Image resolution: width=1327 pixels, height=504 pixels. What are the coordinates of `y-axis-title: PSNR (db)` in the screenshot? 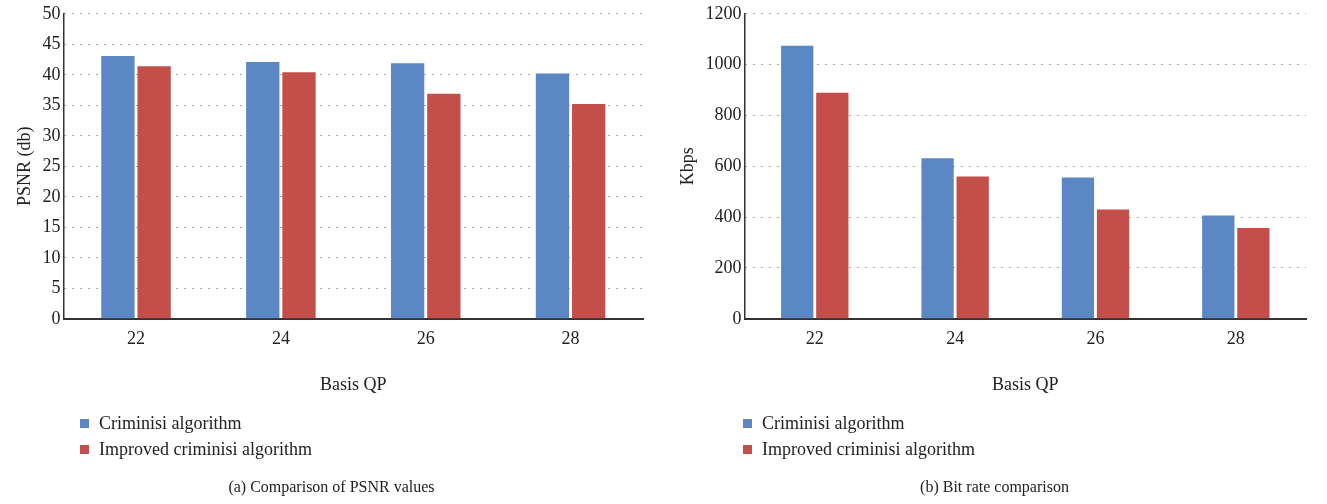 It's located at (24, 166).